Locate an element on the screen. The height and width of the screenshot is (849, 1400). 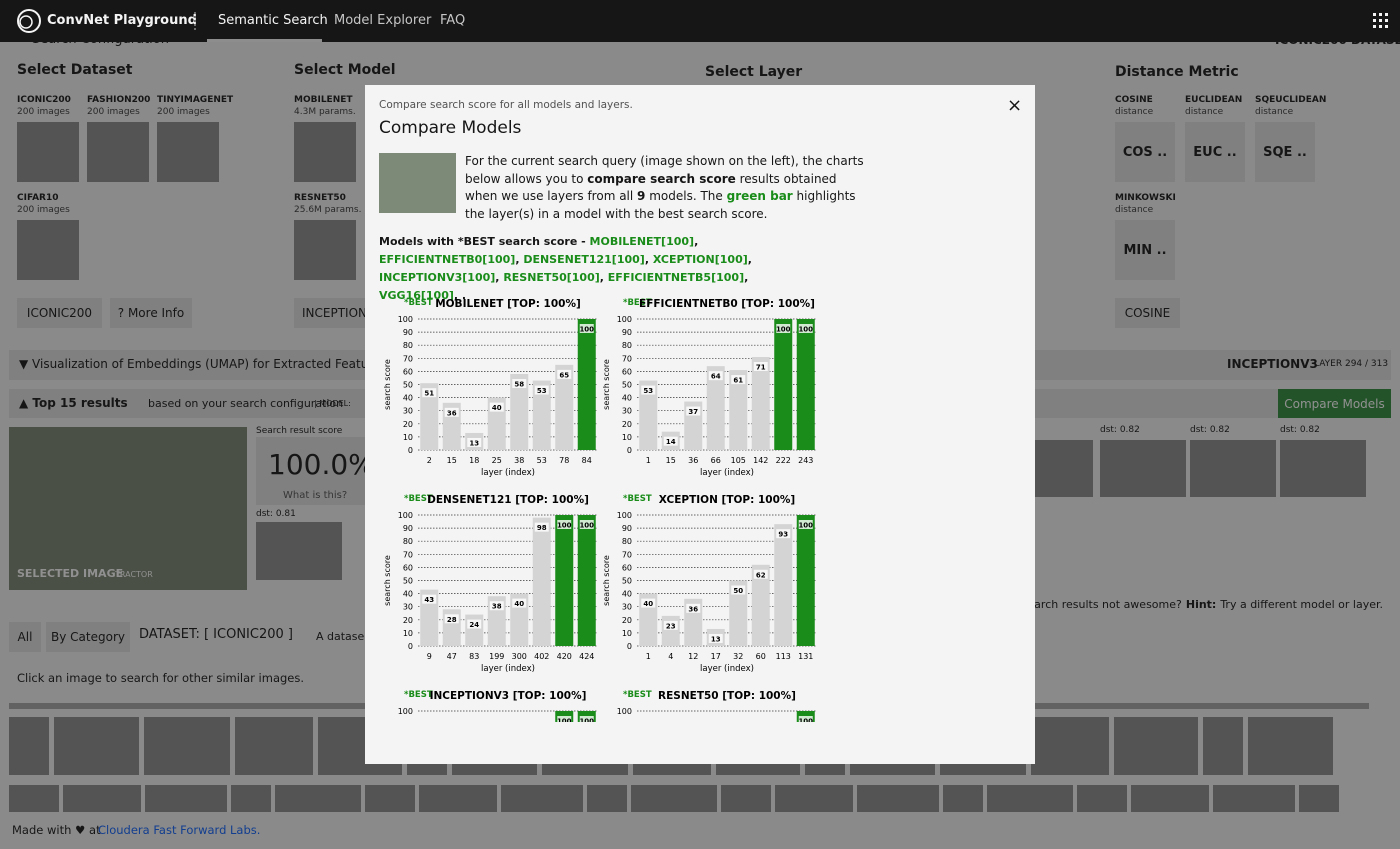
close-button: × is located at coordinates (1015, 105).